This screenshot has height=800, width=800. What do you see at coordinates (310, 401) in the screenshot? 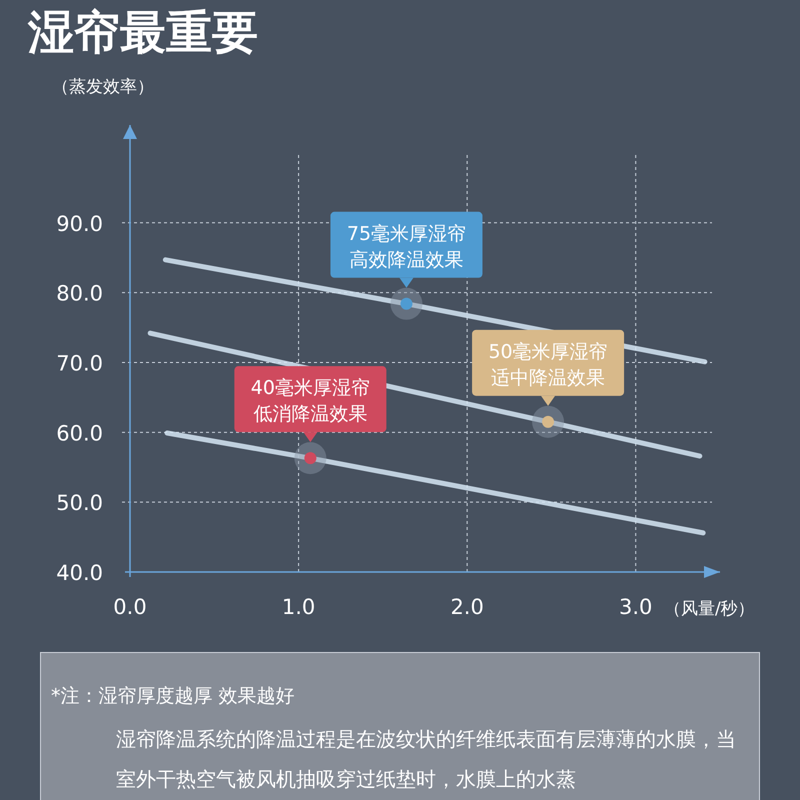
I see `text: 40毫米厚湿帘低消降温效果` at bounding box center [310, 401].